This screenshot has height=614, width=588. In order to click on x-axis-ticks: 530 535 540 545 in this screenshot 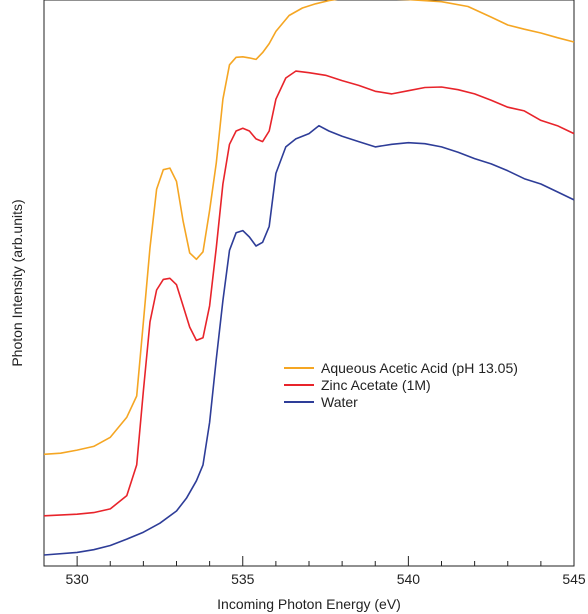, I will do `click(314, 571)`.